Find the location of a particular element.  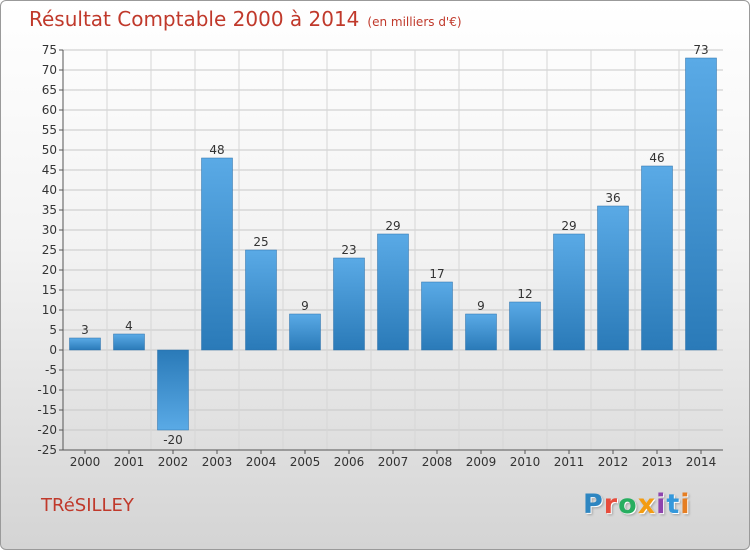

bar-2009 is located at coordinates (481, 332).